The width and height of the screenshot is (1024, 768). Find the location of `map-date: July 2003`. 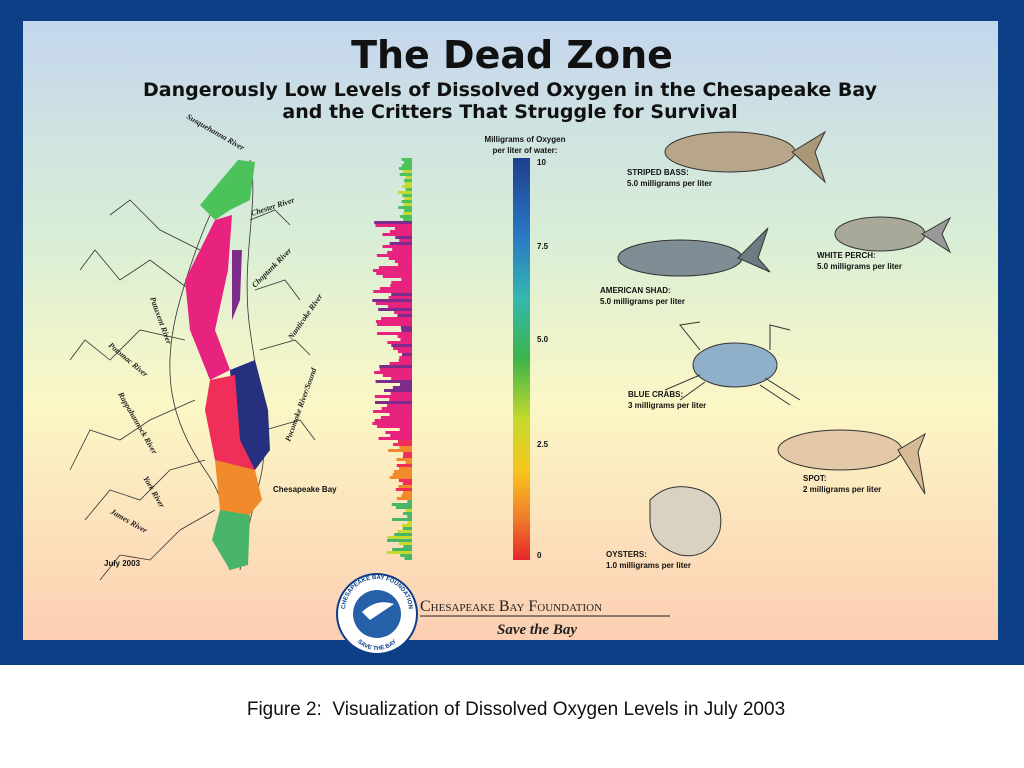

map-date: July 2003 is located at coordinates (122, 563).